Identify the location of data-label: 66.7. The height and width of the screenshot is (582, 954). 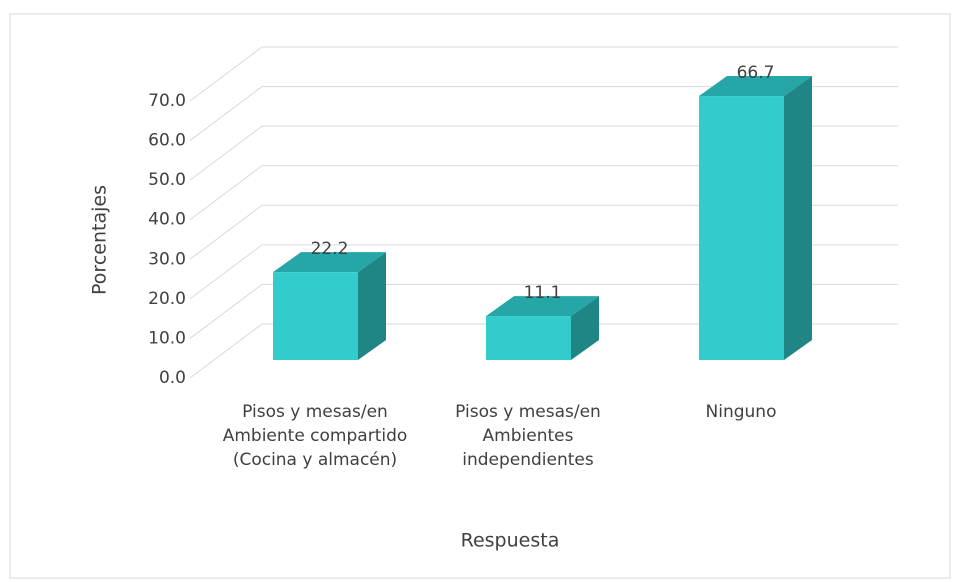
(756, 73).